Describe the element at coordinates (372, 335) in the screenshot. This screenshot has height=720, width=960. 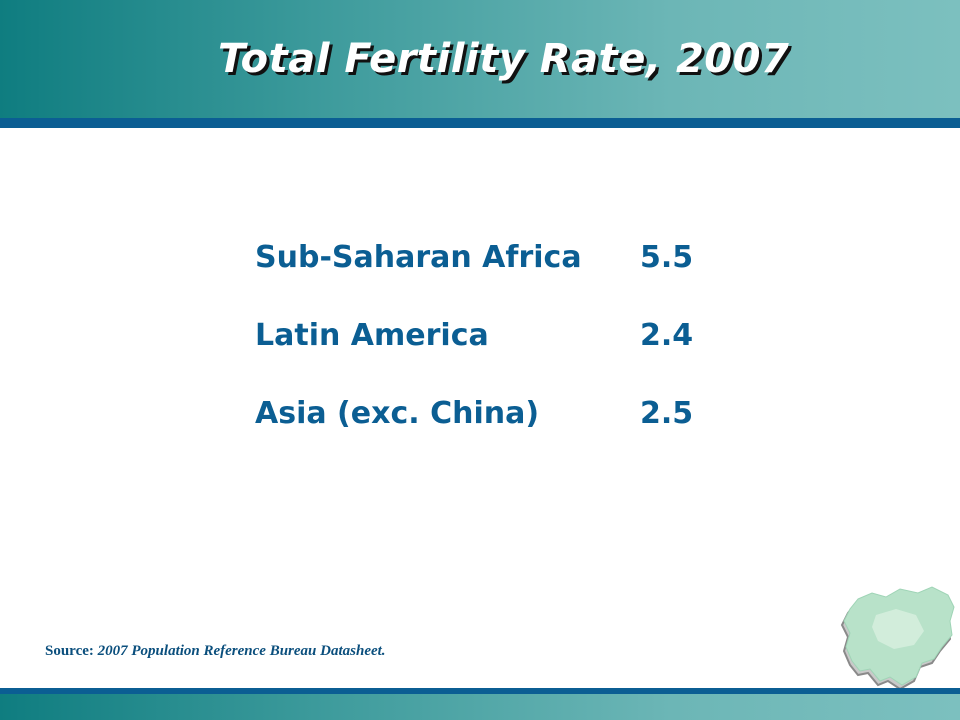
I see `region-label: Latin America` at that location.